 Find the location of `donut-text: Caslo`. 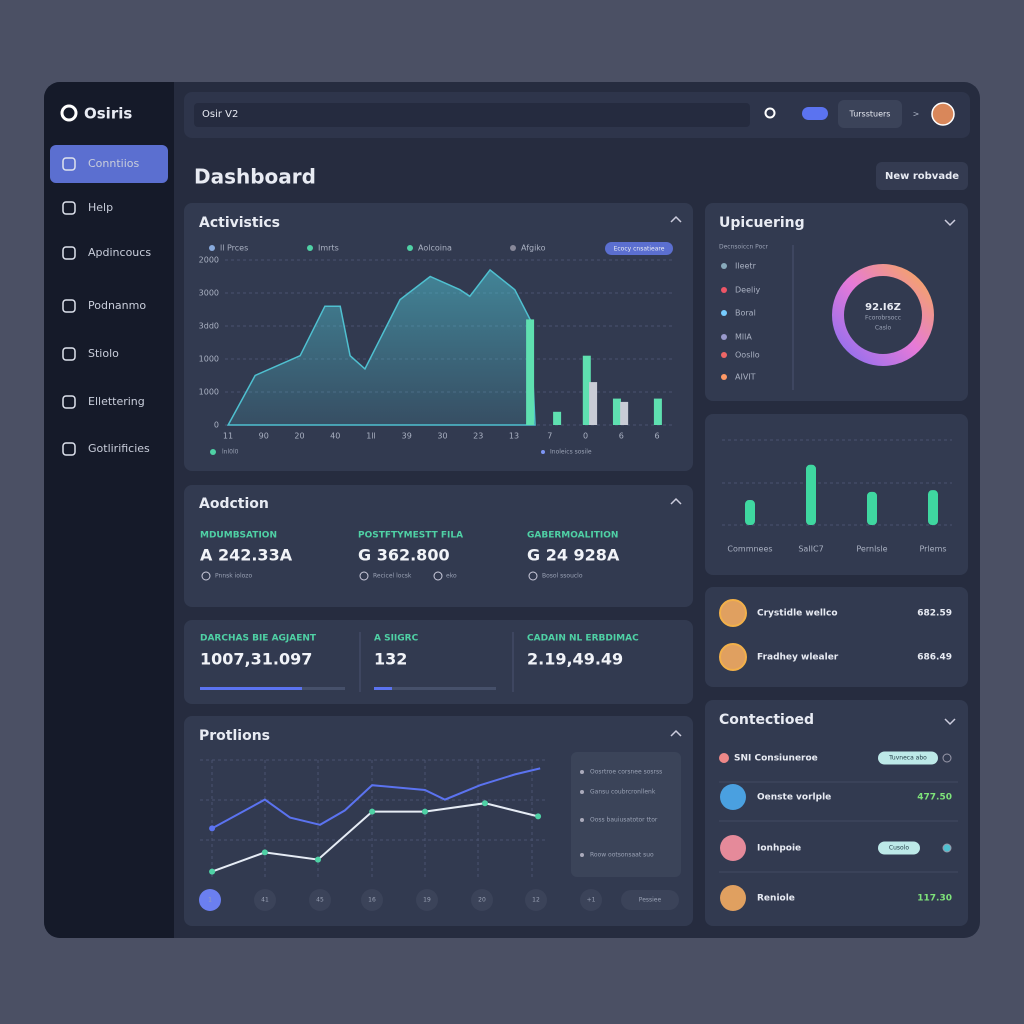

donut-text: Caslo is located at coordinates (883, 328).